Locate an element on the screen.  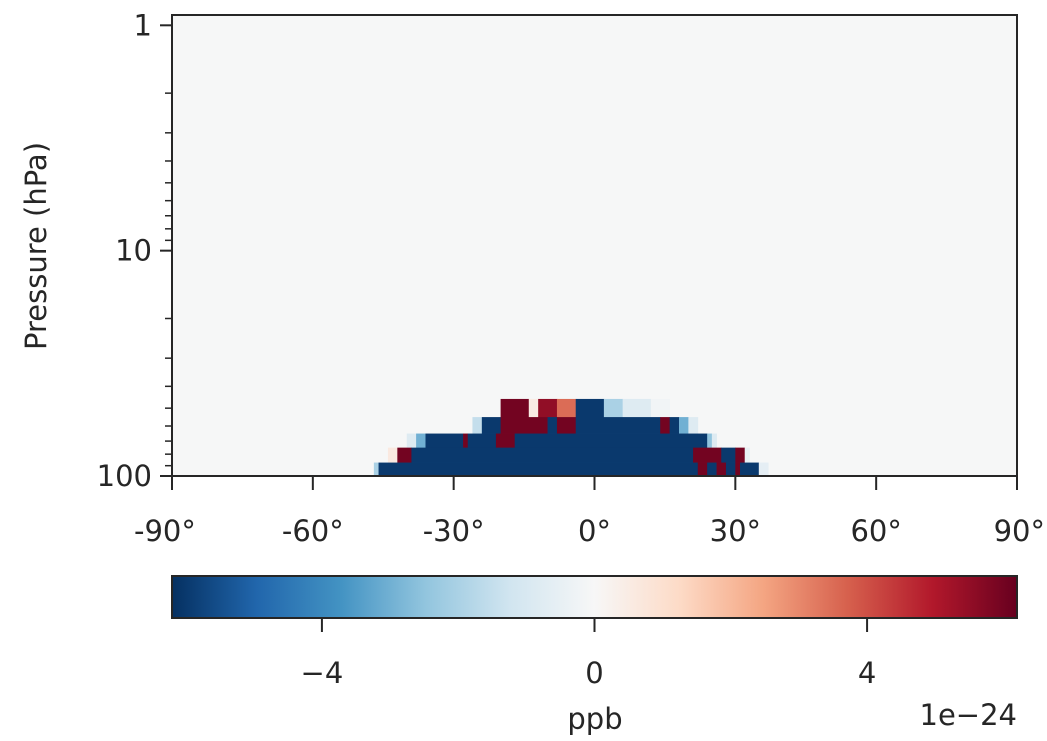
x-tick-label: 60° is located at coordinates (875, 531).